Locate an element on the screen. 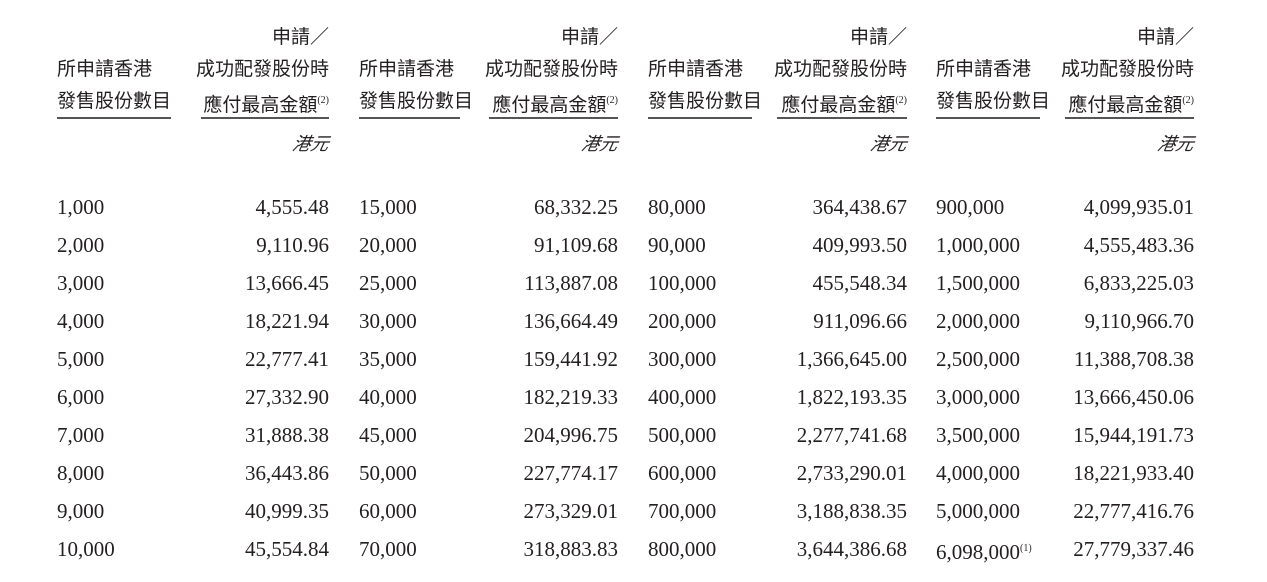 Image resolution: width=1267 pixels, height=582 pixels. shares-cell: 70,000 is located at coordinates (388, 549).